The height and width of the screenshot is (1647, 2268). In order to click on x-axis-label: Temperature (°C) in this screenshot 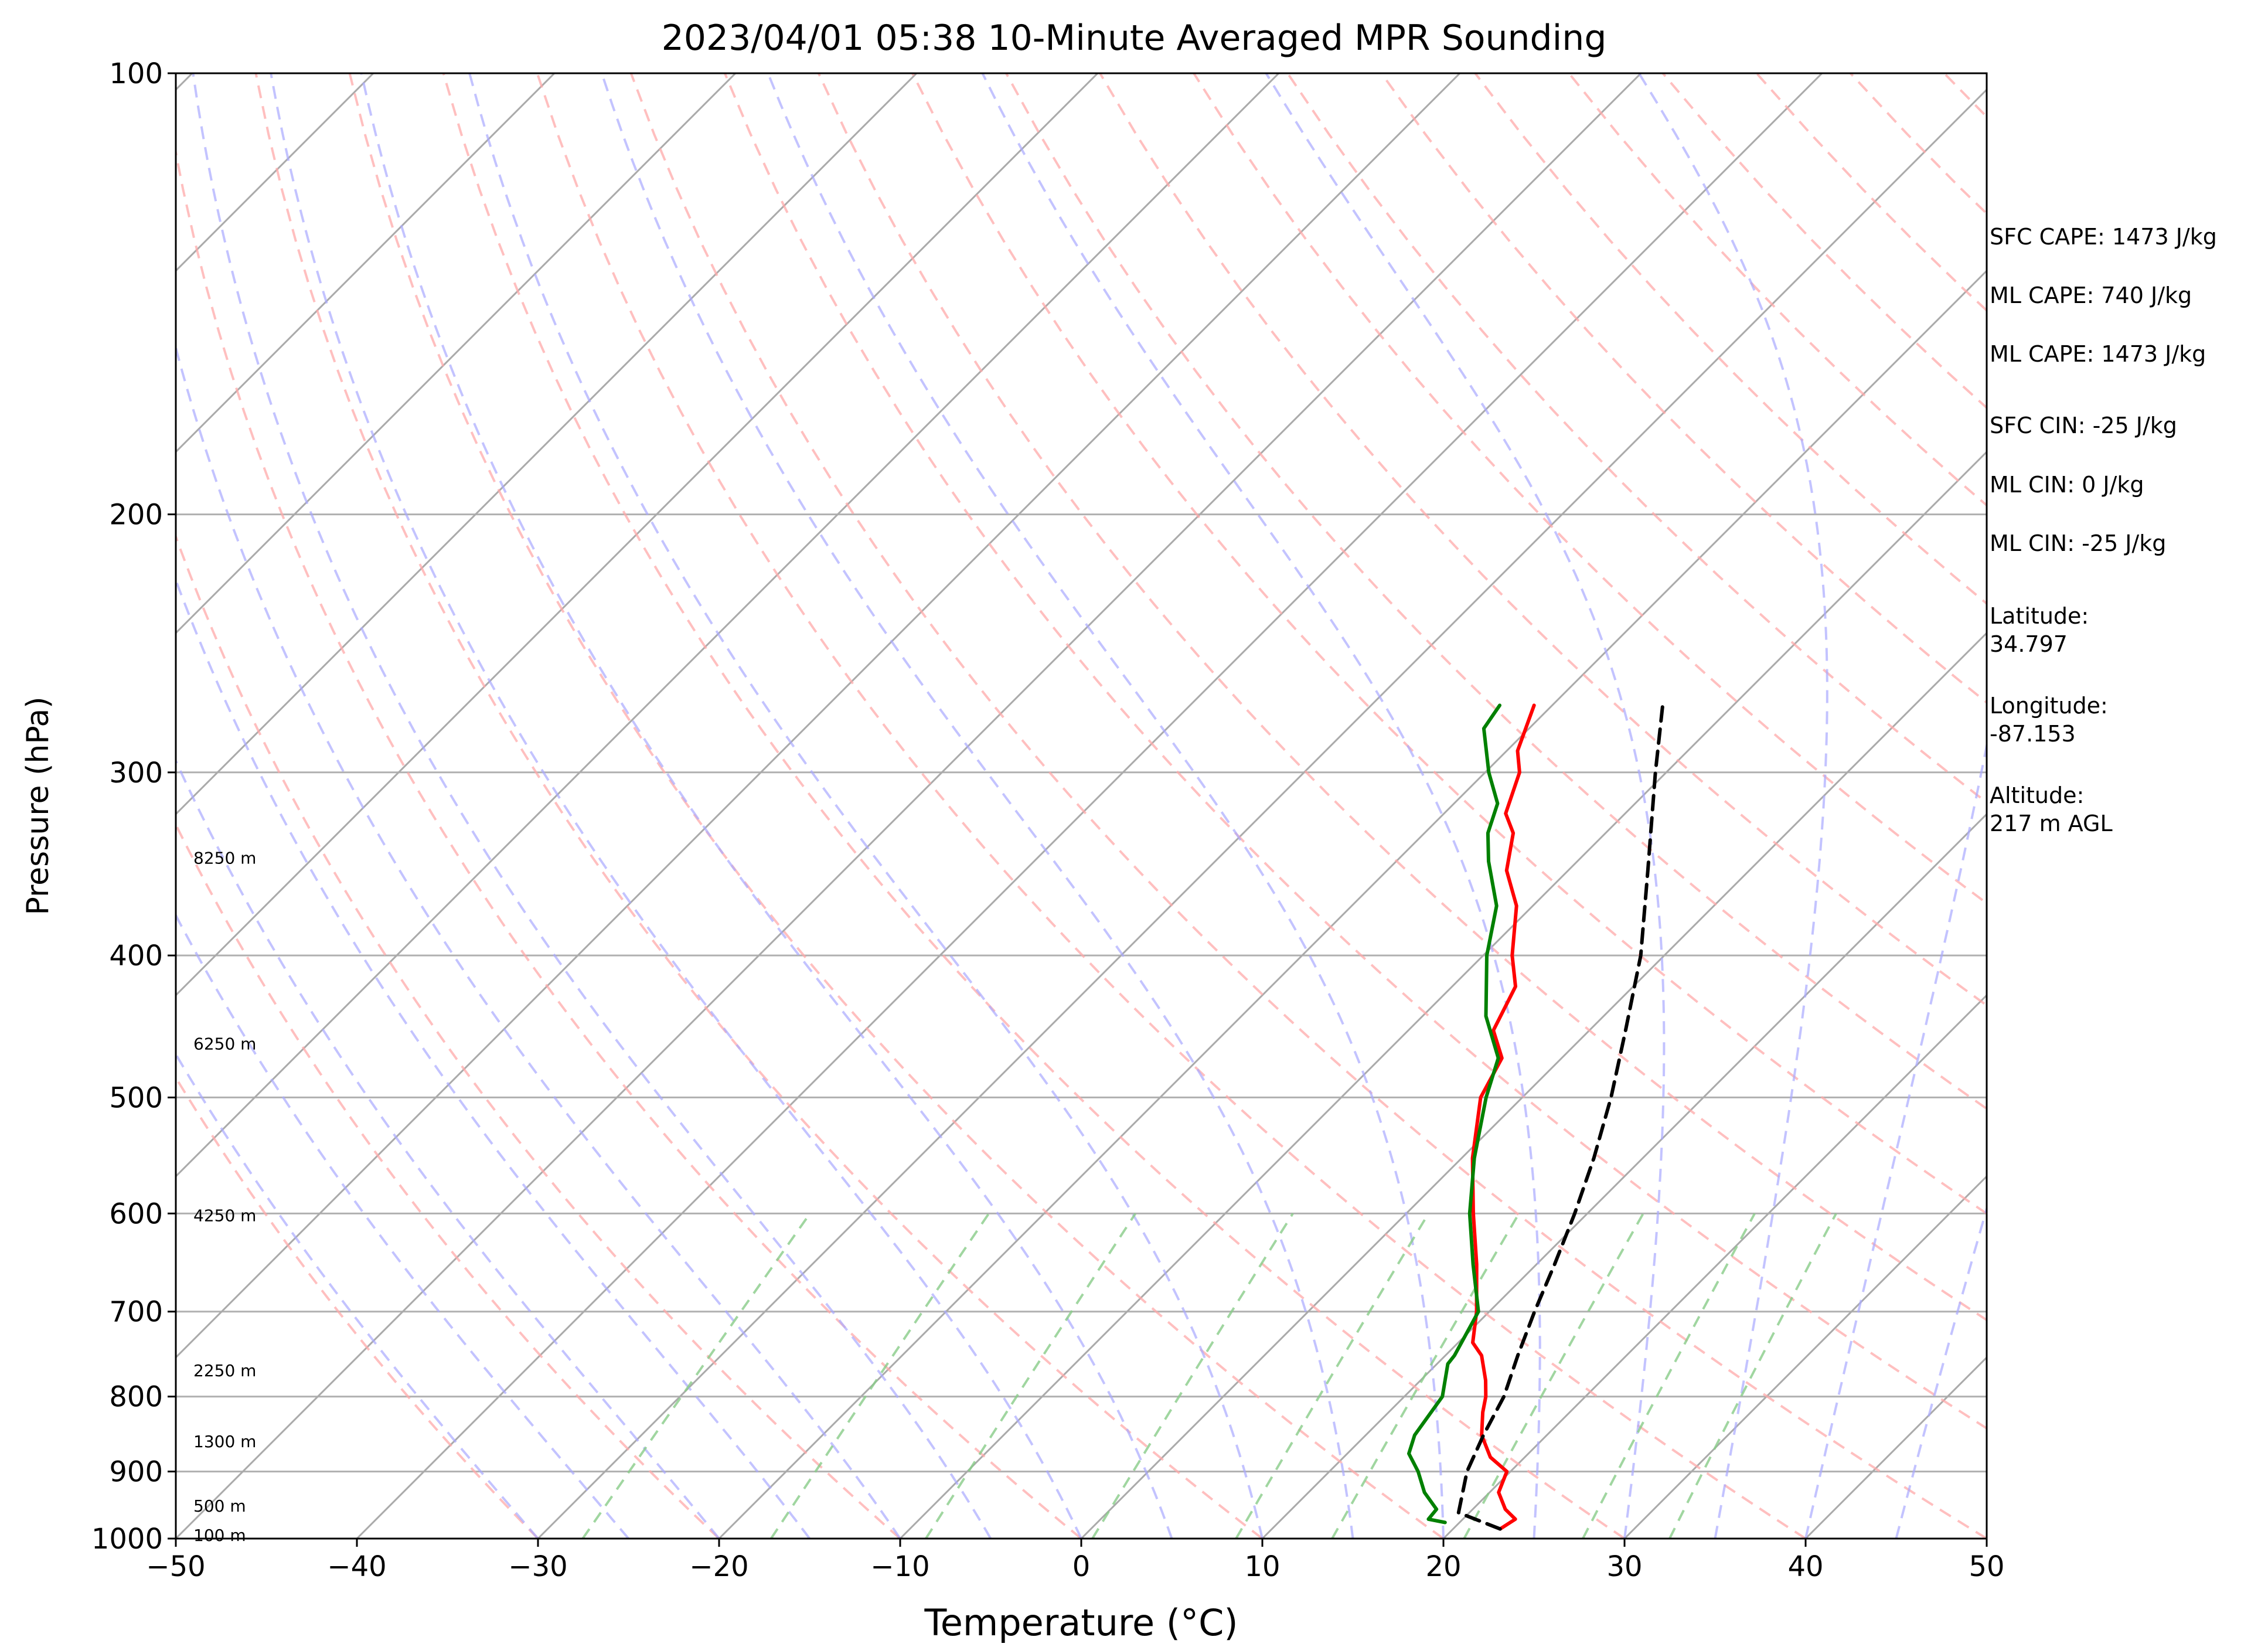, I will do `click(1081, 1622)`.